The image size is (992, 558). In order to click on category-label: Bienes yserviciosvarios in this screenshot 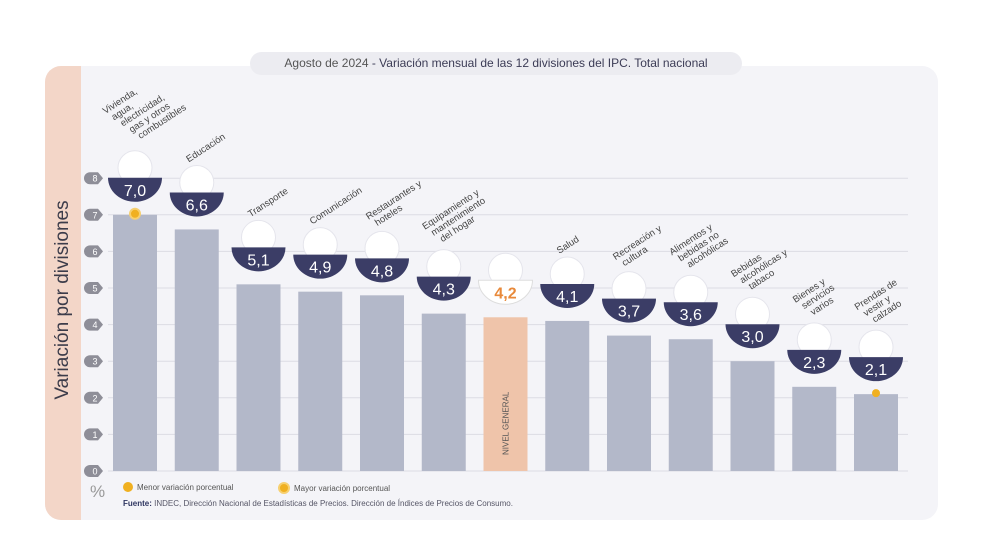, I will do `click(816, 298)`.